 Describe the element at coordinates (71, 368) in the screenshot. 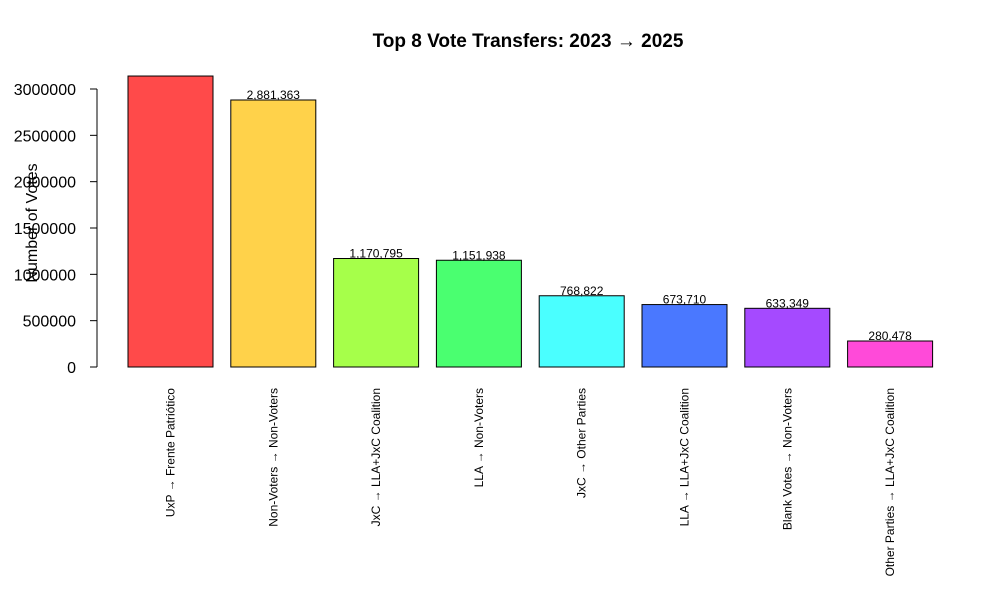

I see `y-tick-label: 0` at that location.